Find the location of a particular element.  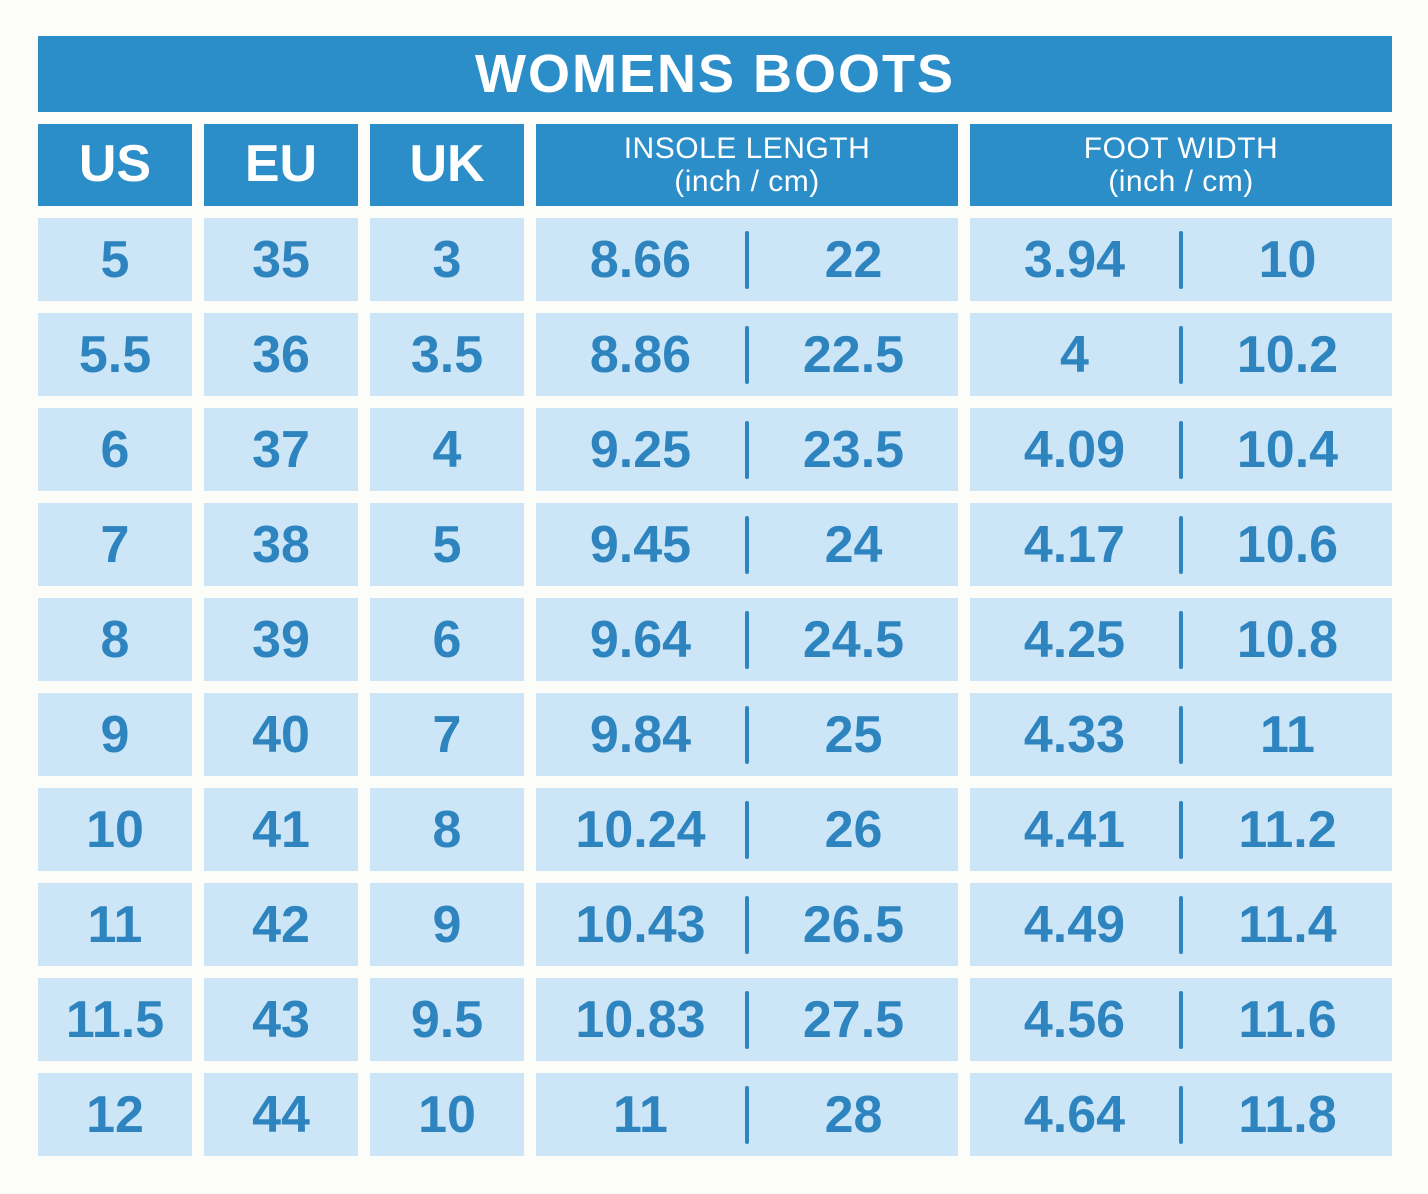

cell-foot-width: 4.41 11.2 is located at coordinates (1181, 829).